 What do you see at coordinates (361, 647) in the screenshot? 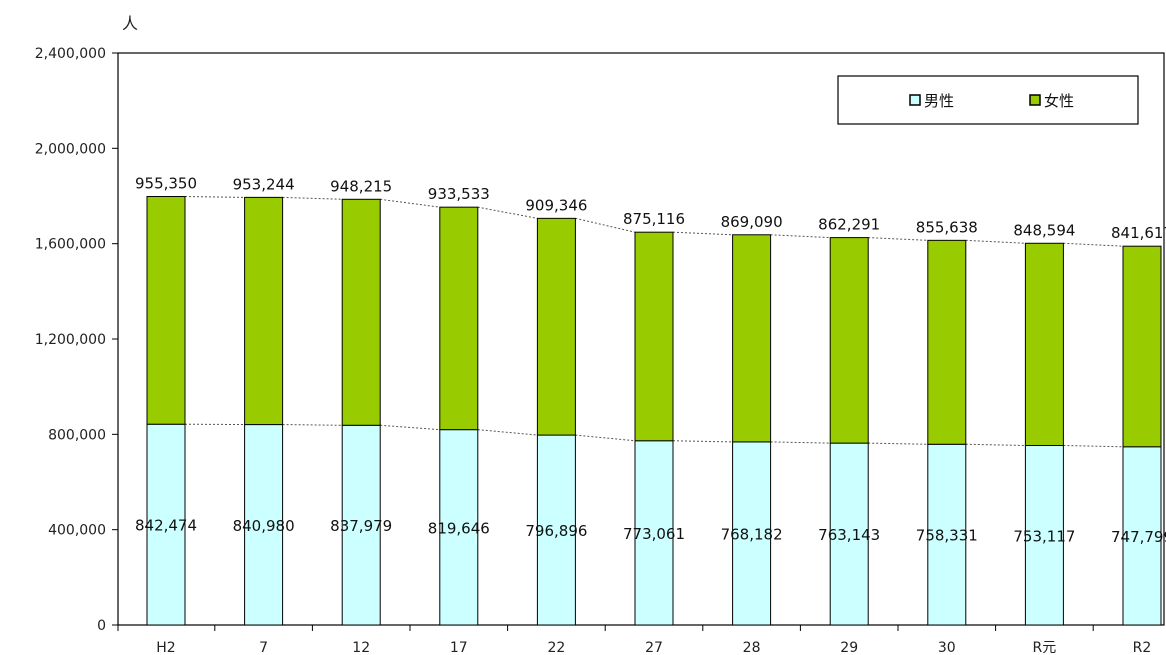
I see `x-tick-label: 12` at bounding box center [361, 647].